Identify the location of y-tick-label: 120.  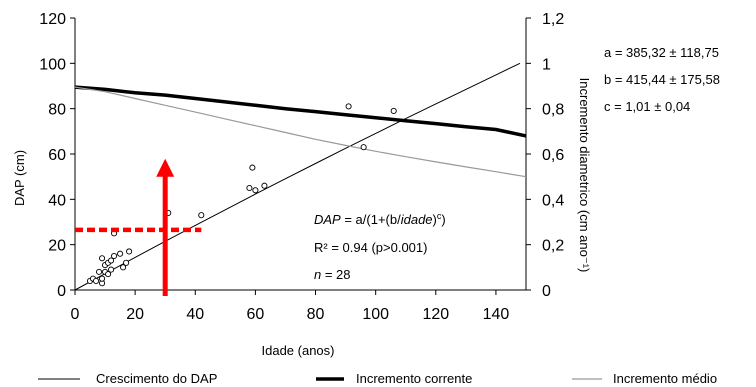
(52, 19).